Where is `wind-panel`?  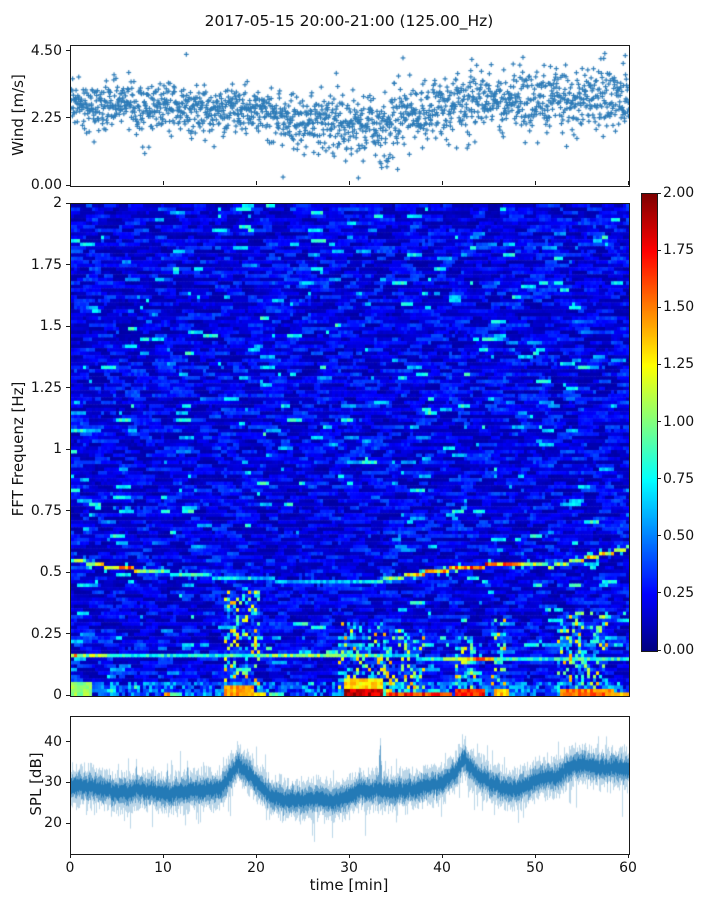
wind-panel is located at coordinates (350, 116).